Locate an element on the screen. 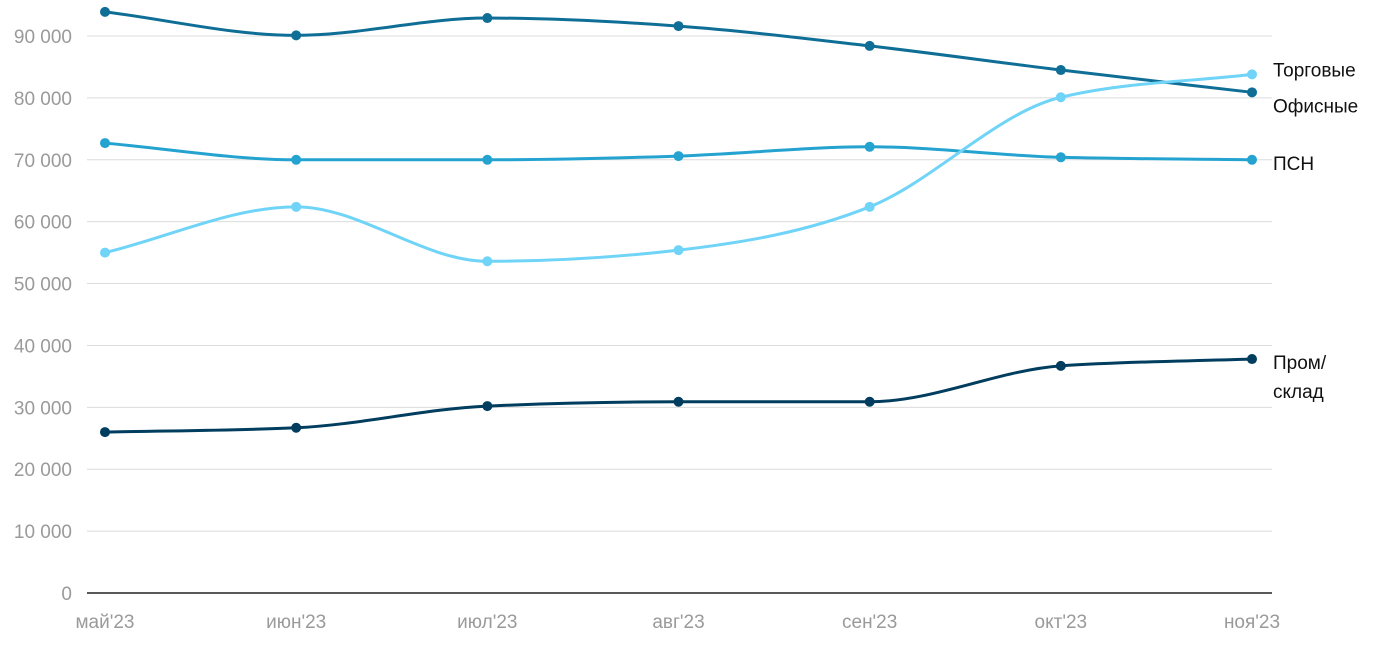  y-tick-label: 40 000 is located at coordinates (43, 346).